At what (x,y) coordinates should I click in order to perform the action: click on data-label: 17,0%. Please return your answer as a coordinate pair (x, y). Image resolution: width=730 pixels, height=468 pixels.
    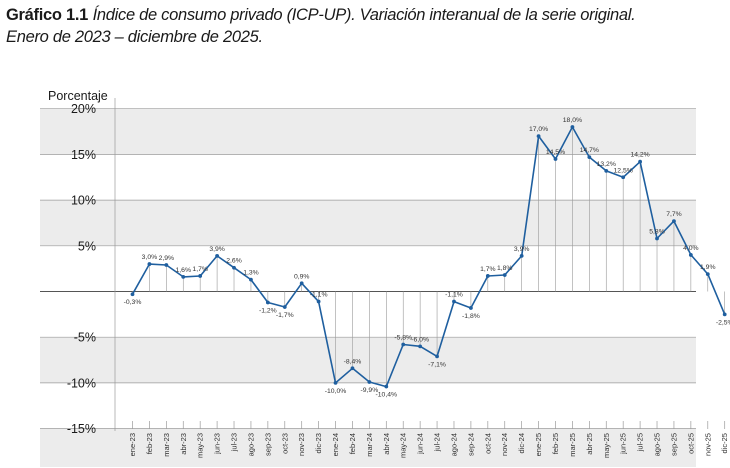
    Looking at the image, I should click on (538, 129).